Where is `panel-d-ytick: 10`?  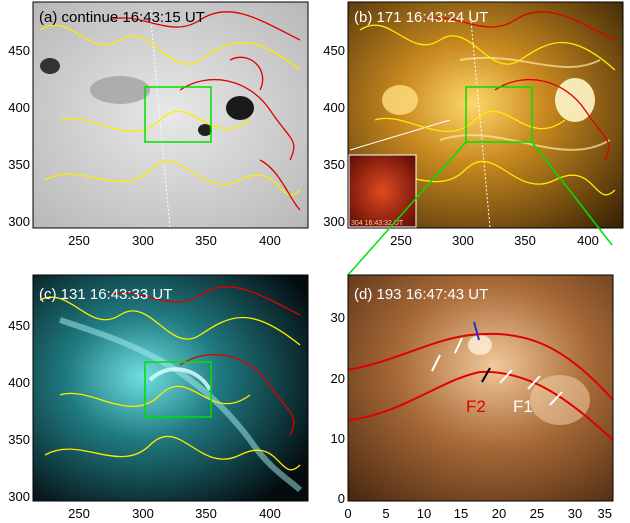
panel-d-ytick: 10 is located at coordinates (338, 438).